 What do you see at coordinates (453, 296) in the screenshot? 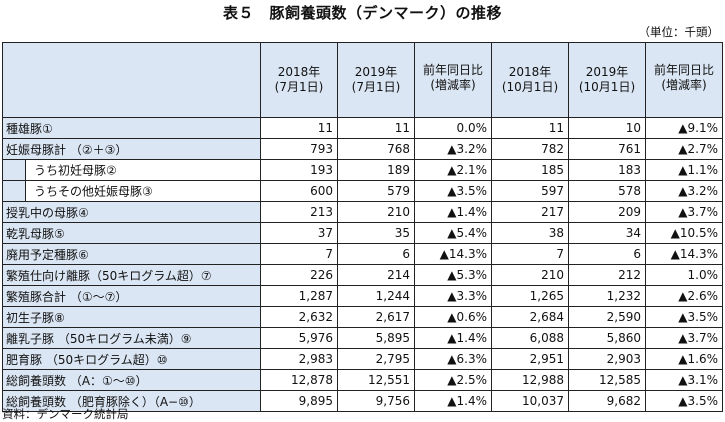
I see `value-cell: ▲3.3%` at bounding box center [453, 296].